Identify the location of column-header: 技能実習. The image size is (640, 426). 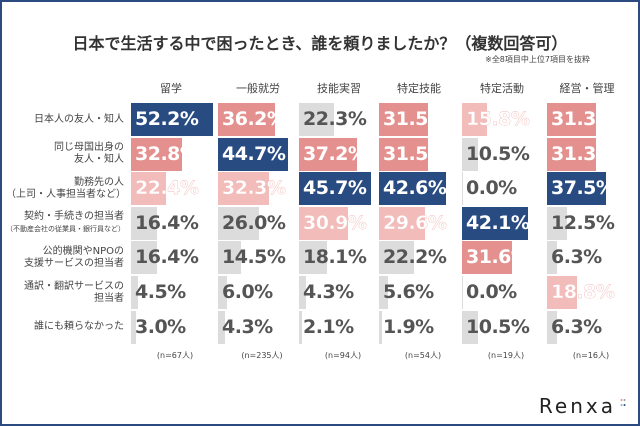
(339, 88).